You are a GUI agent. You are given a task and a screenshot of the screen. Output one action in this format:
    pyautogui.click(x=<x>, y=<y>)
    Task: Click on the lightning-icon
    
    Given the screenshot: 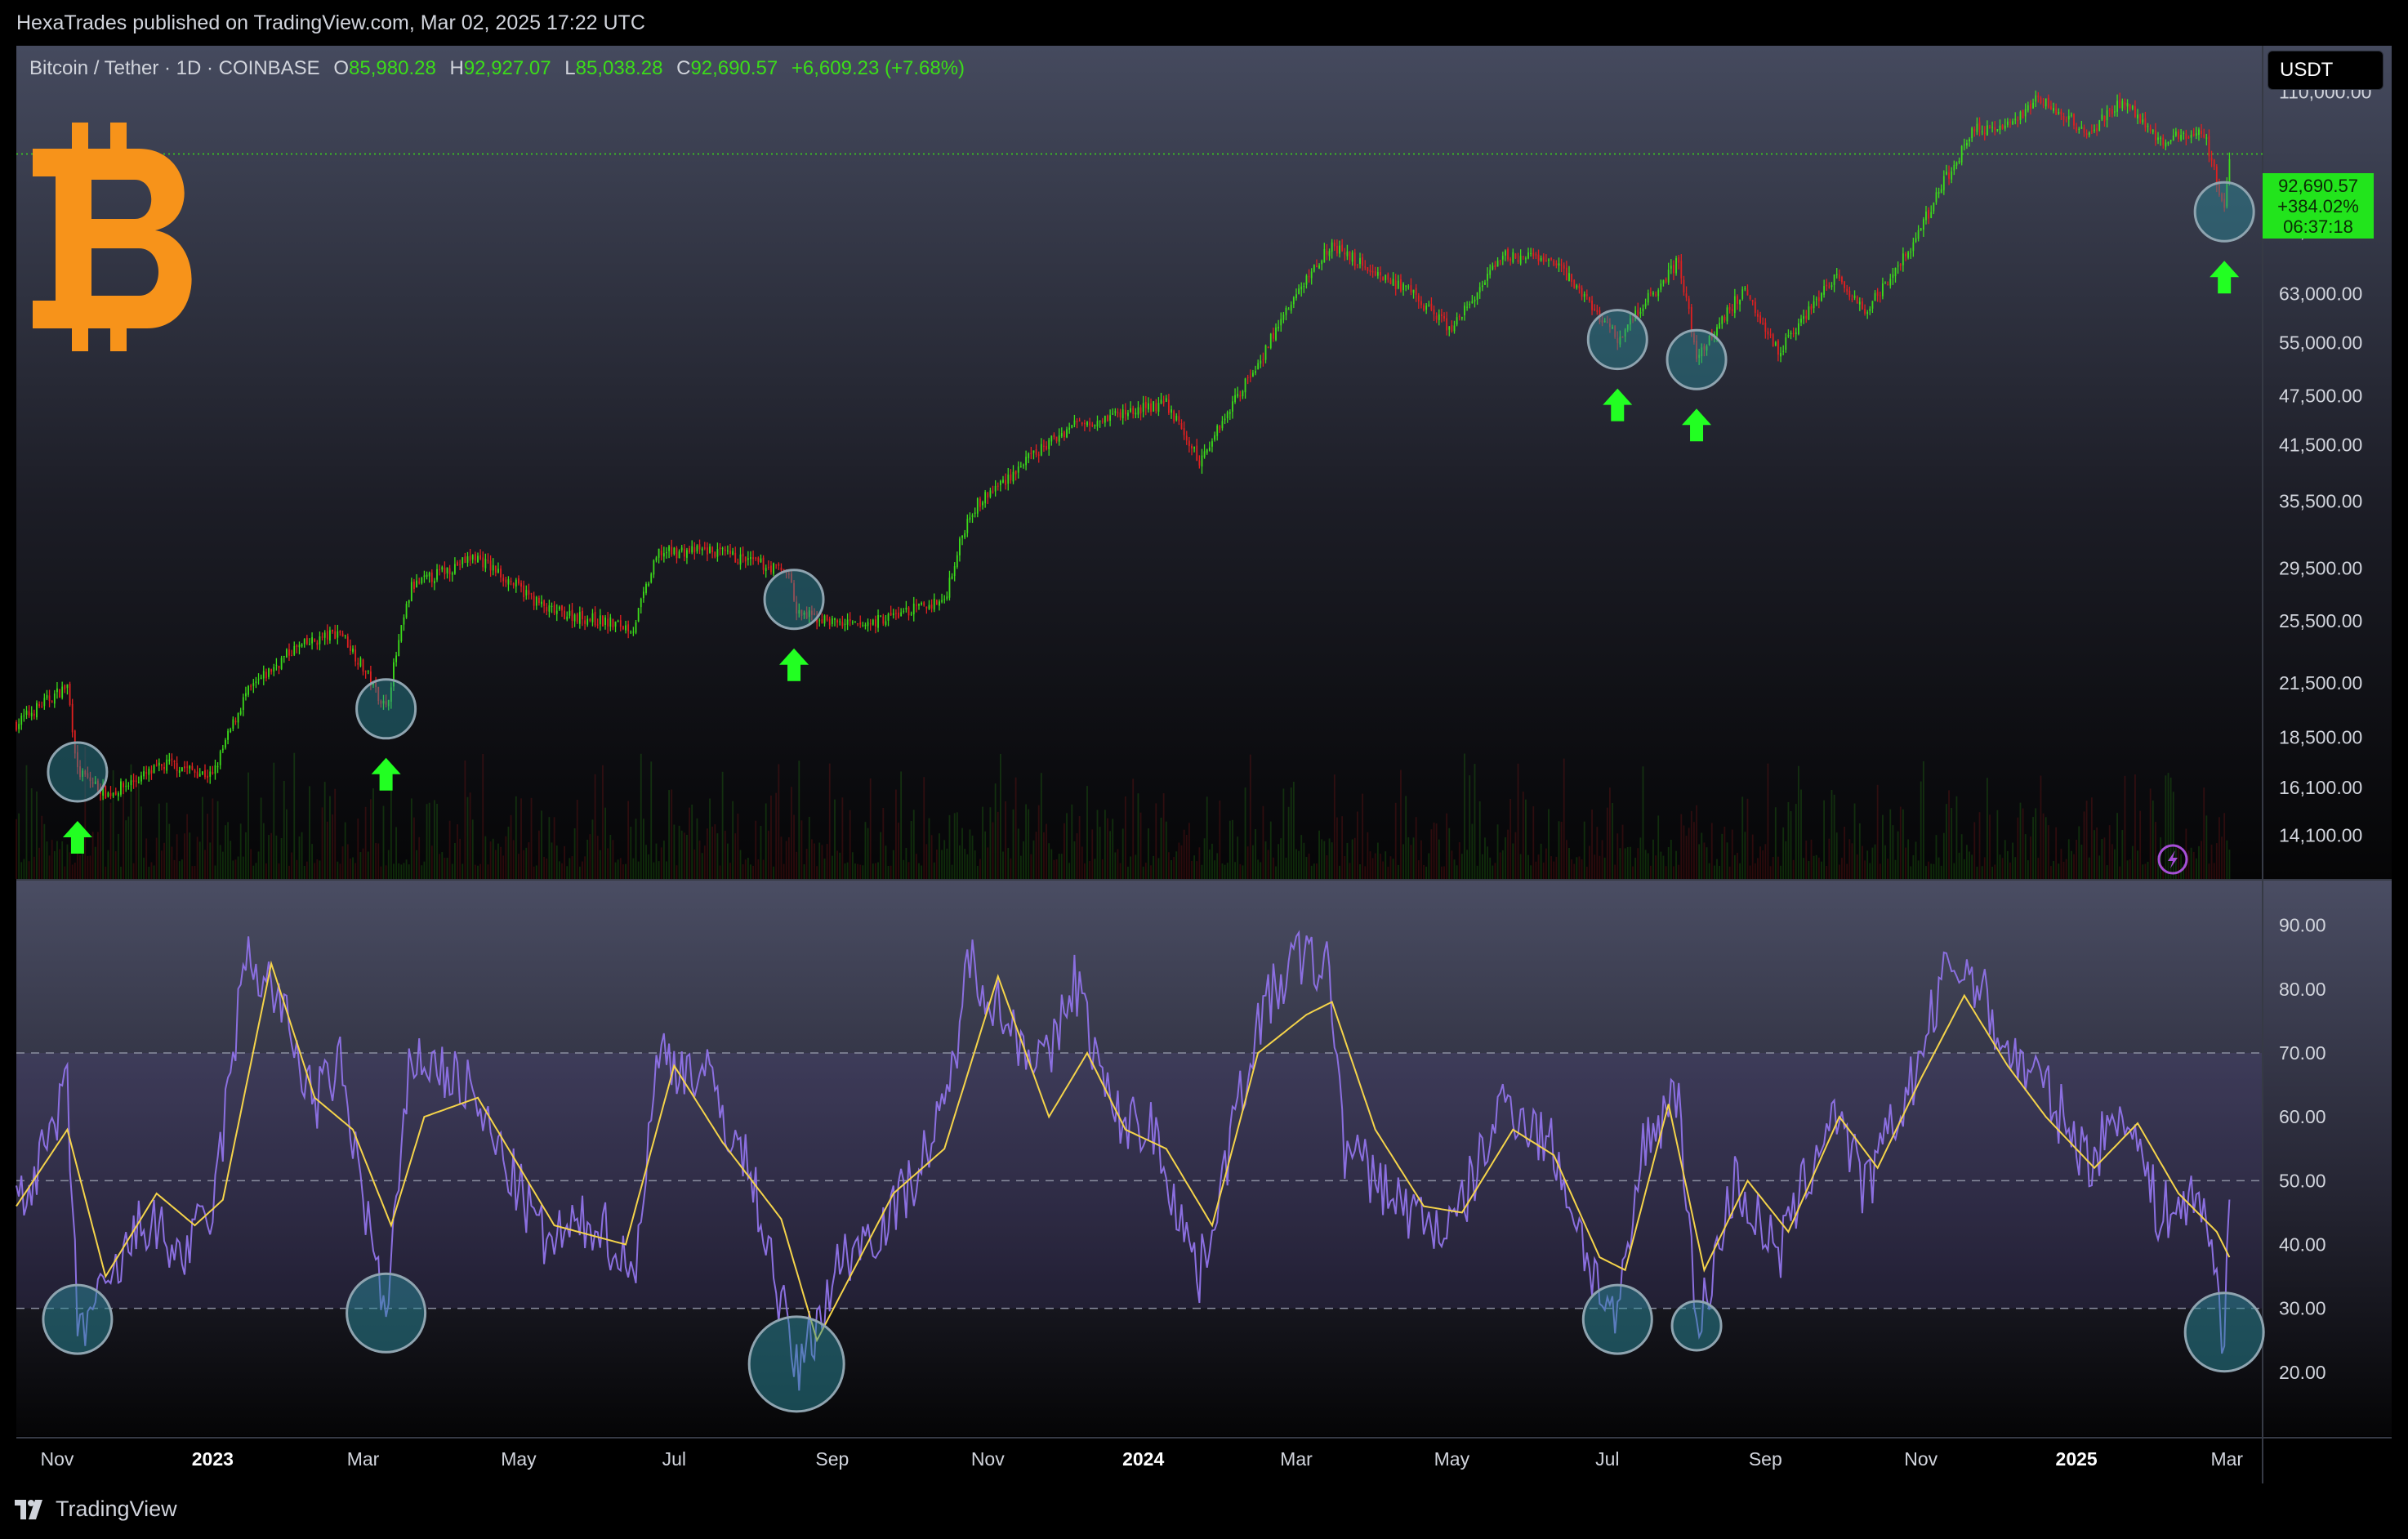 What is the action you would take?
    pyautogui.click(x=2172, y=859)
    